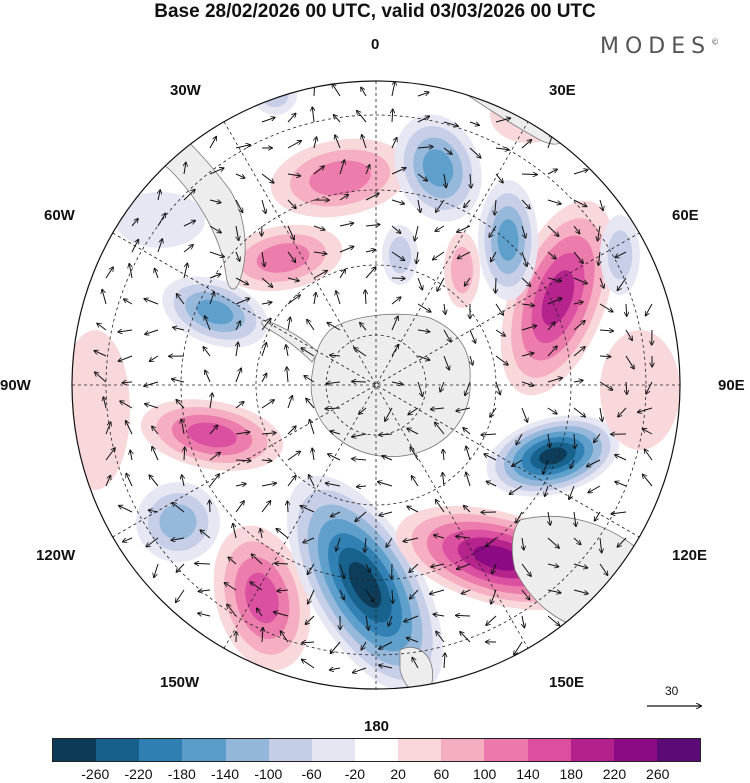  I want to click on latitude-circle, so click(376, 385).